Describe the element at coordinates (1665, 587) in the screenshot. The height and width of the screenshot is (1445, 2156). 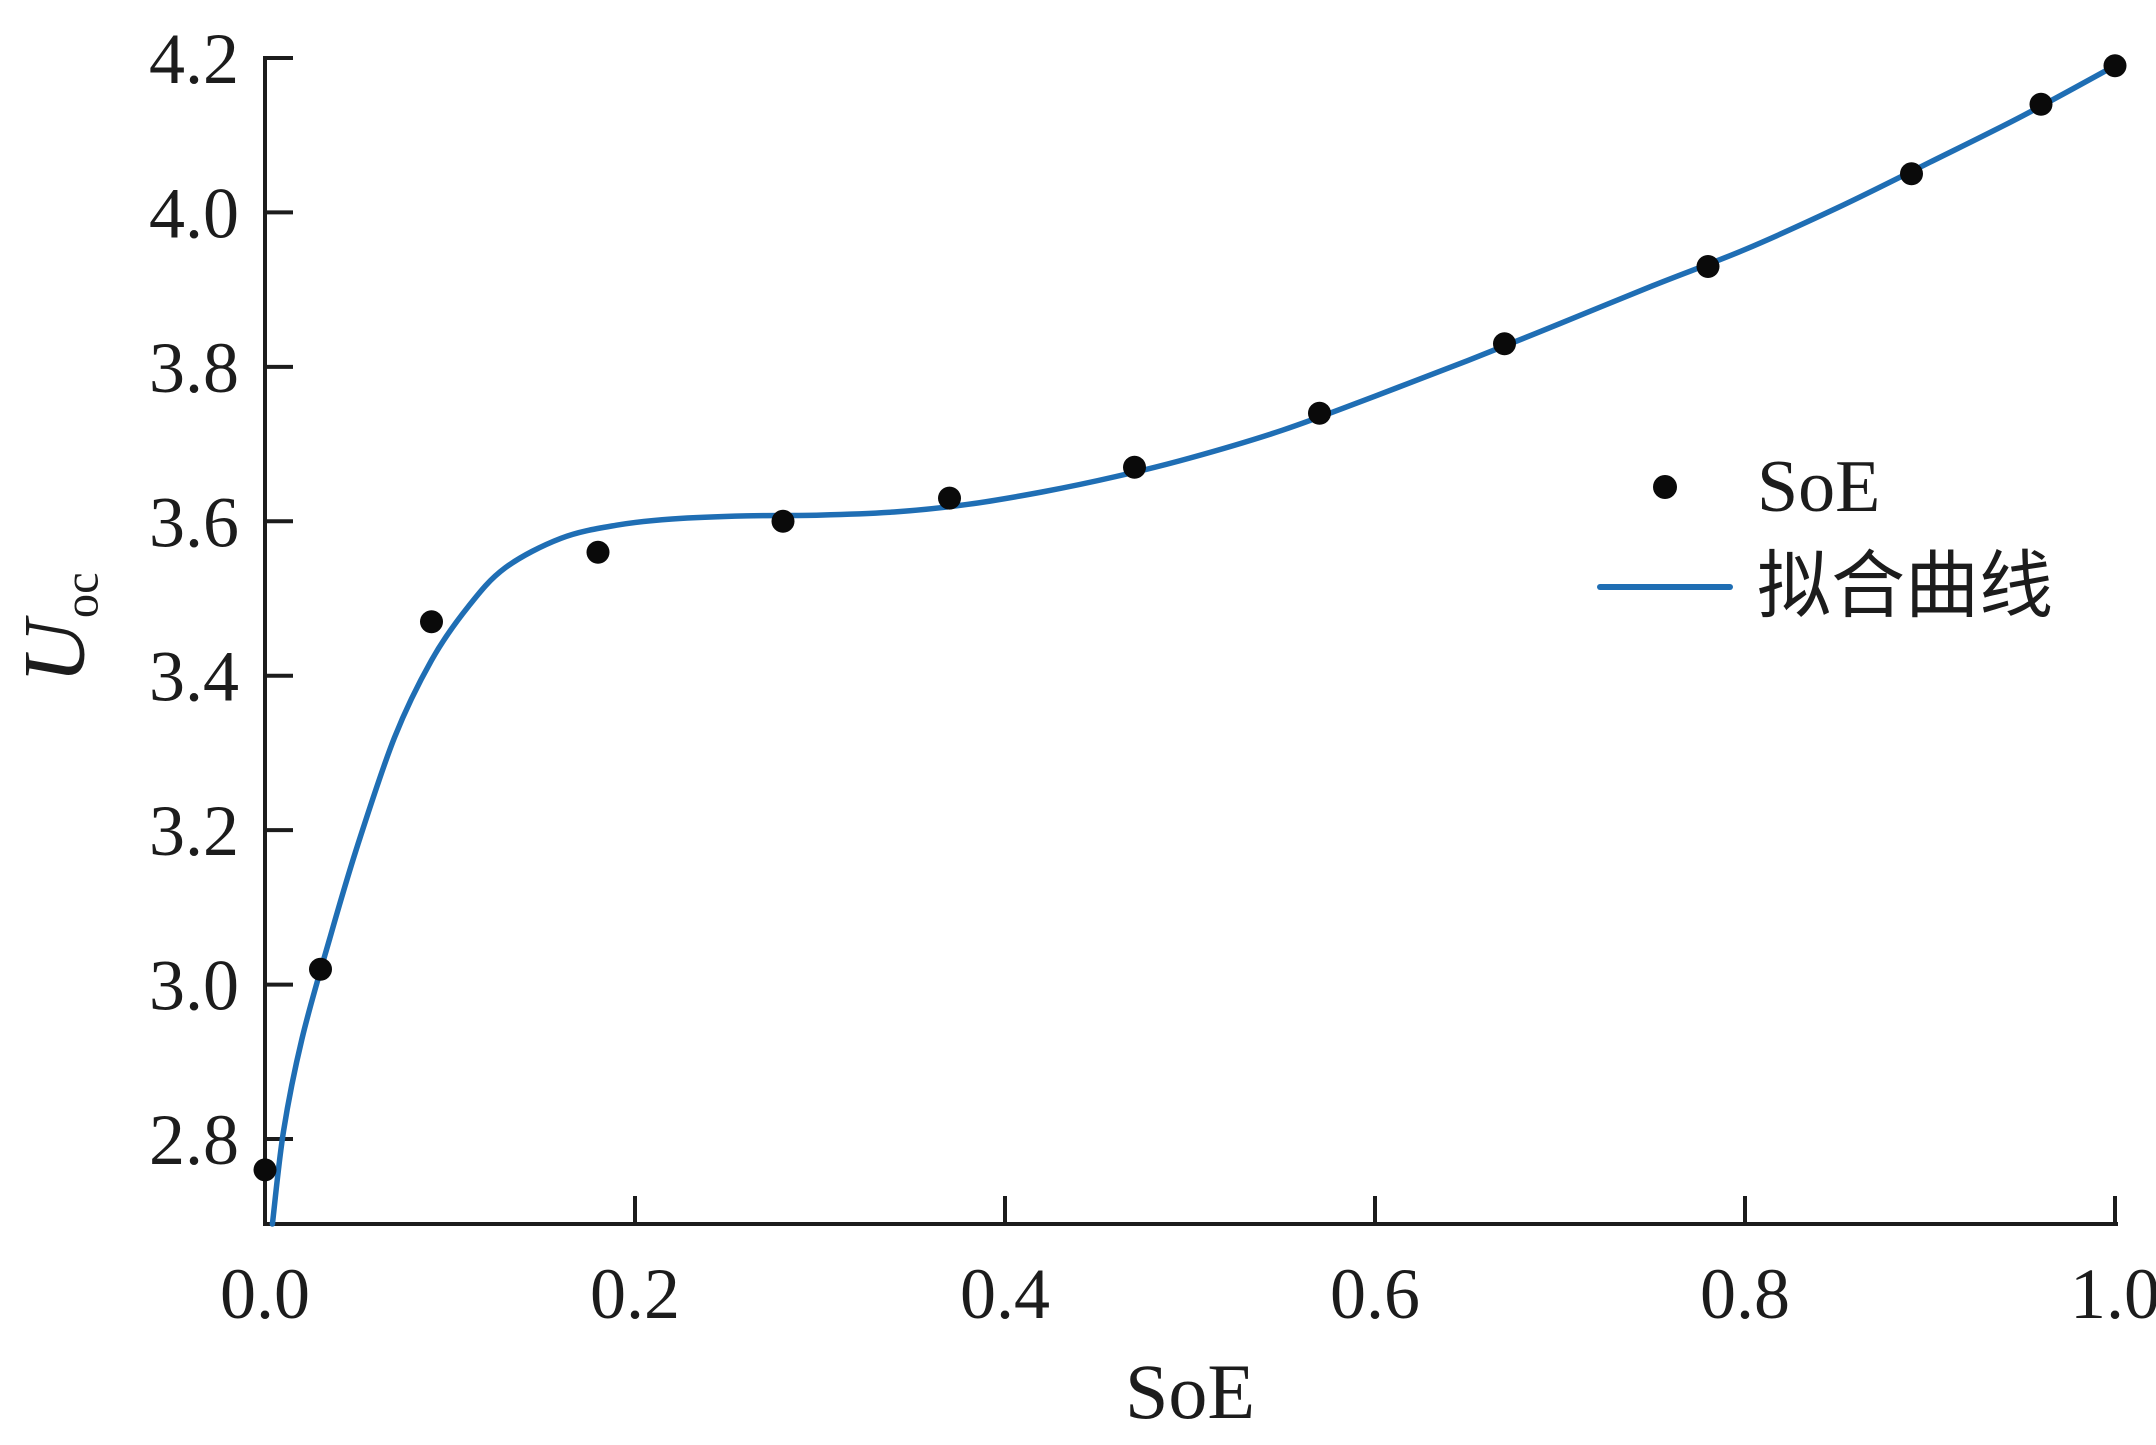
I see `line-marker-icon` at that location.